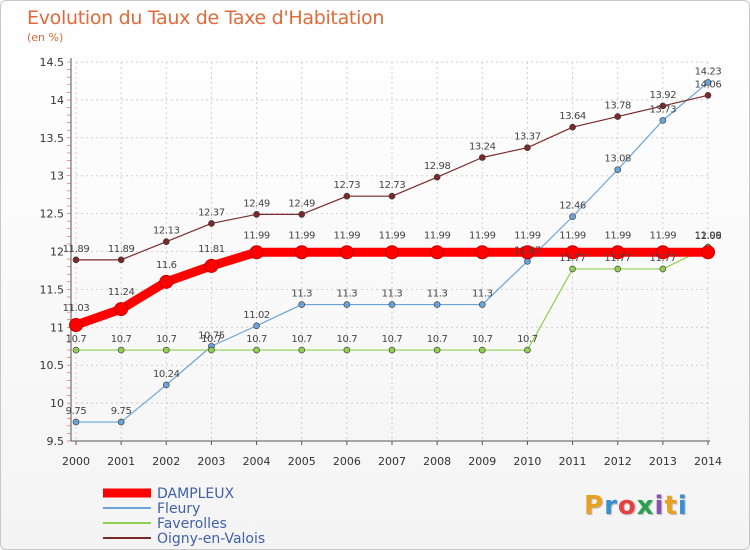 This screenshot has width=750, height=550. Describe the element at coordinates (594, 506) in the screenshot. I see `logo-letter: P` at that location.